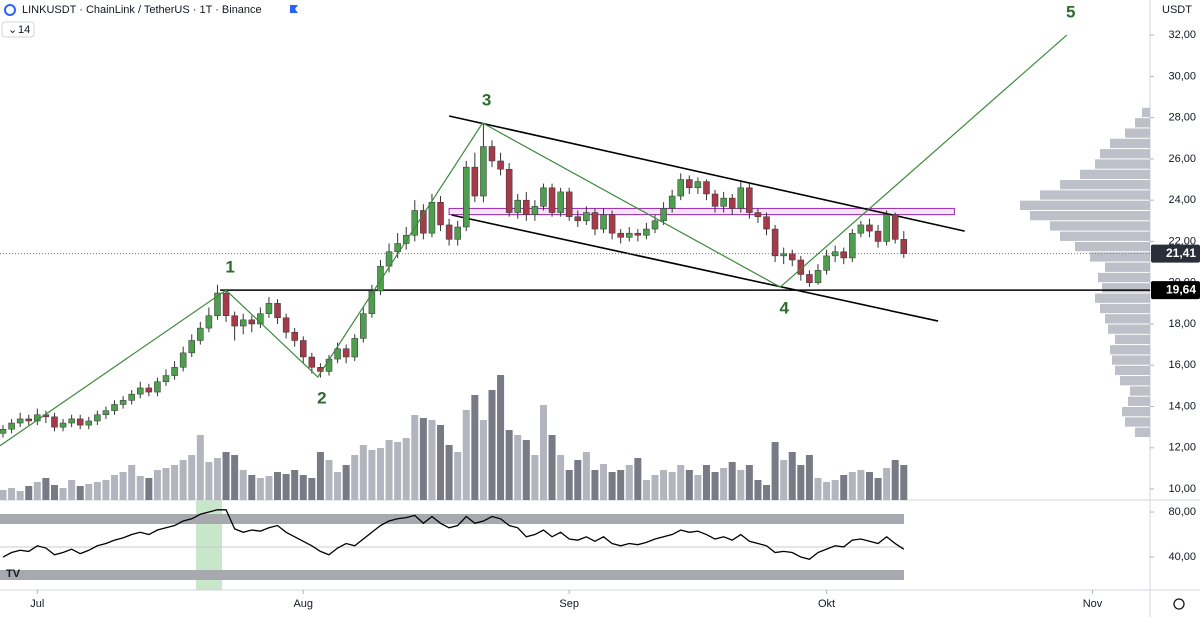 The height and width of the screenshot is (617, 1200). I want to click on indicator-badge, so click(18, 29).